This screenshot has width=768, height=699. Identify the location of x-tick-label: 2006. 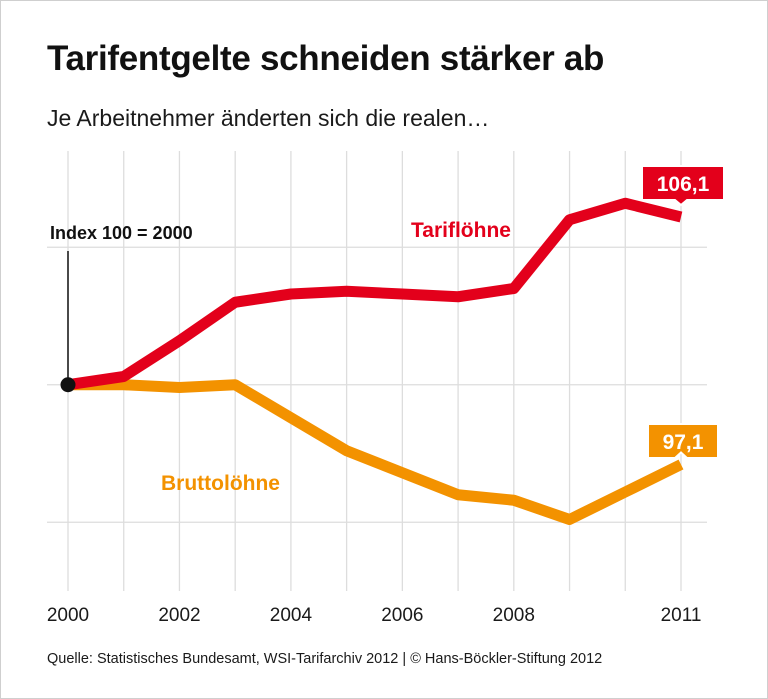
(402, 615).